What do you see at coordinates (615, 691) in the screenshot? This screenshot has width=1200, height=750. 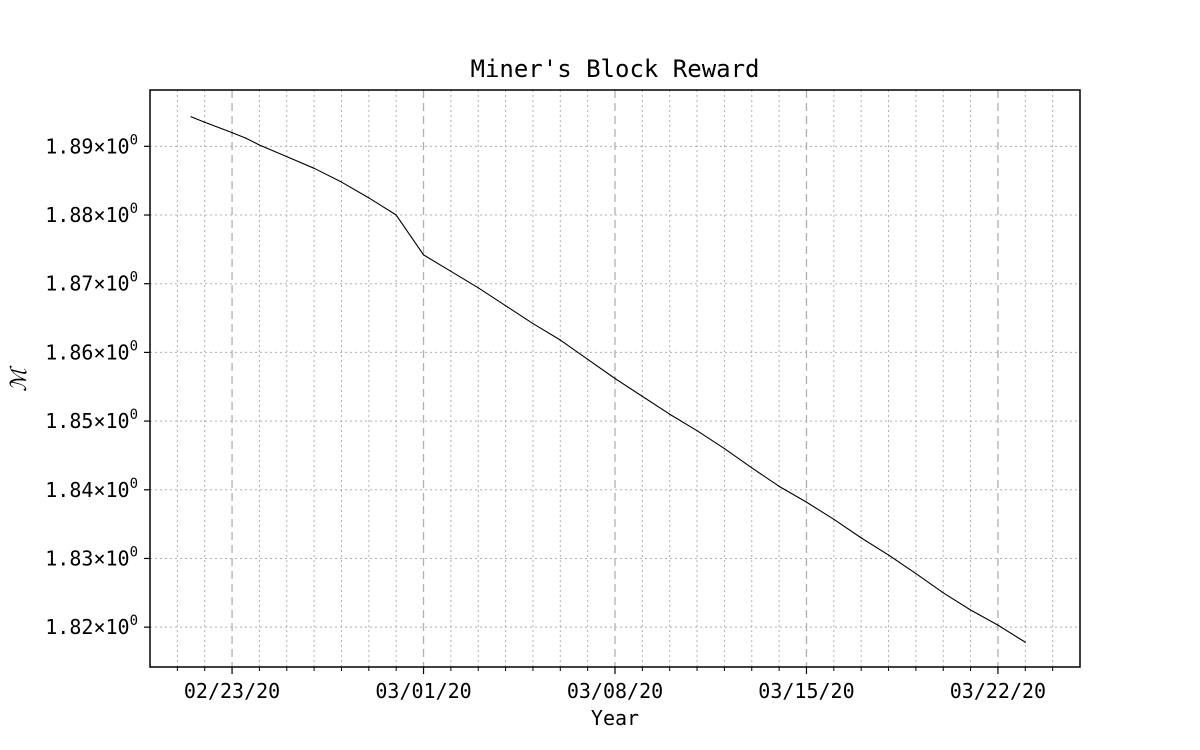 I see `x-tick-label: 03/08/20` at bounding box center [615, 691].